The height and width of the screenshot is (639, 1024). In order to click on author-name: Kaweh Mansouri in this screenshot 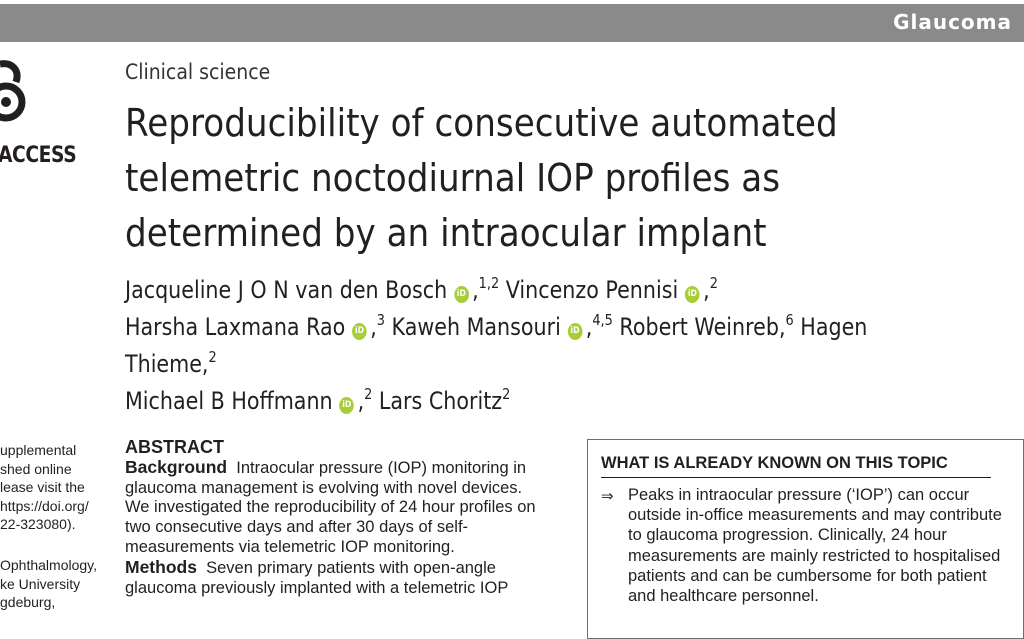, I will do `click(476, 327)`.